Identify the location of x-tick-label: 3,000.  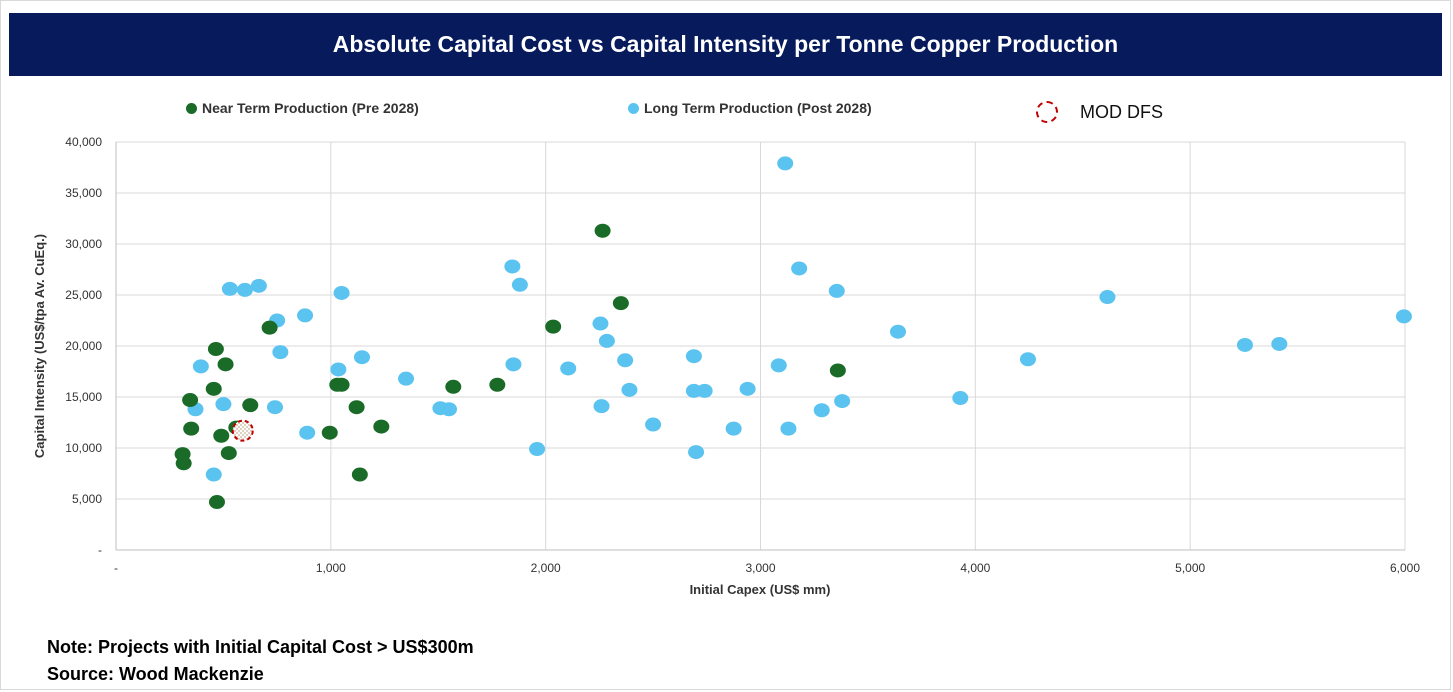
(760, 568).